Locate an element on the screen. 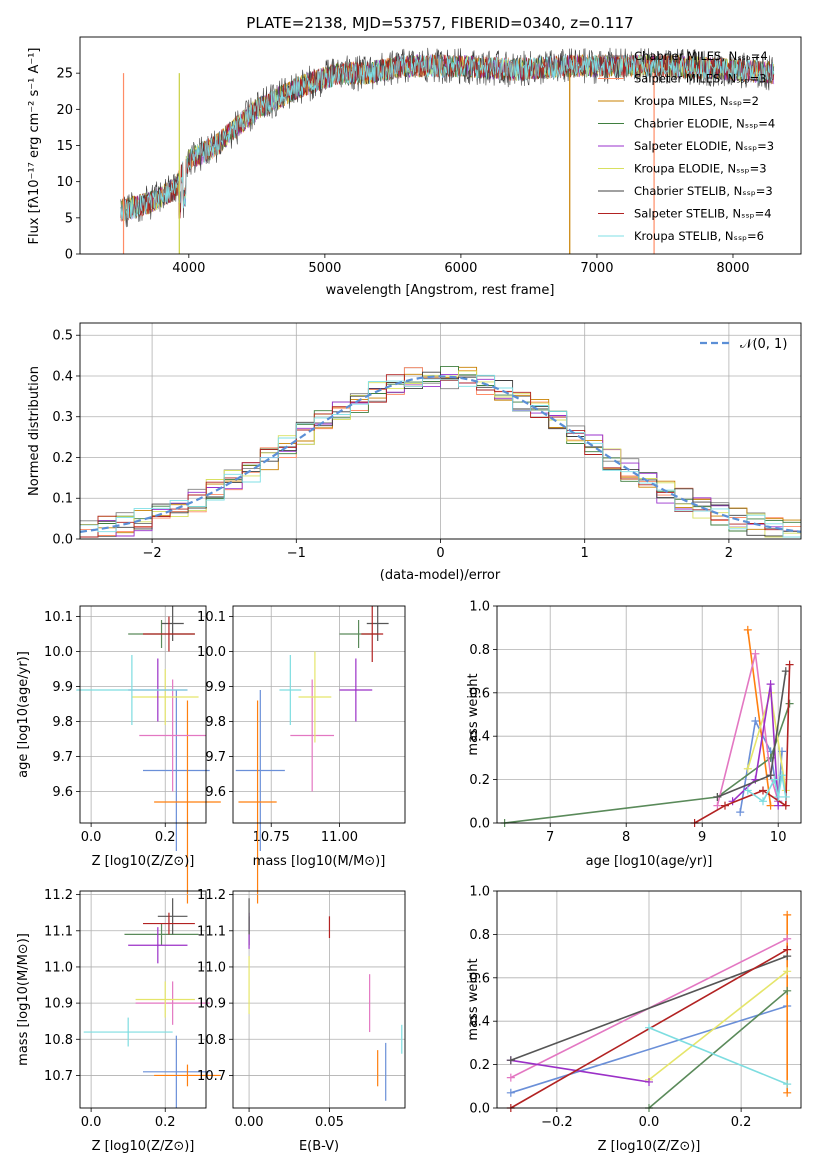 The height and width of the screenshot is (1170, 819). x-axis-label: wavelength [Angstrom, rest frame] is located at coordinates (440, 290).